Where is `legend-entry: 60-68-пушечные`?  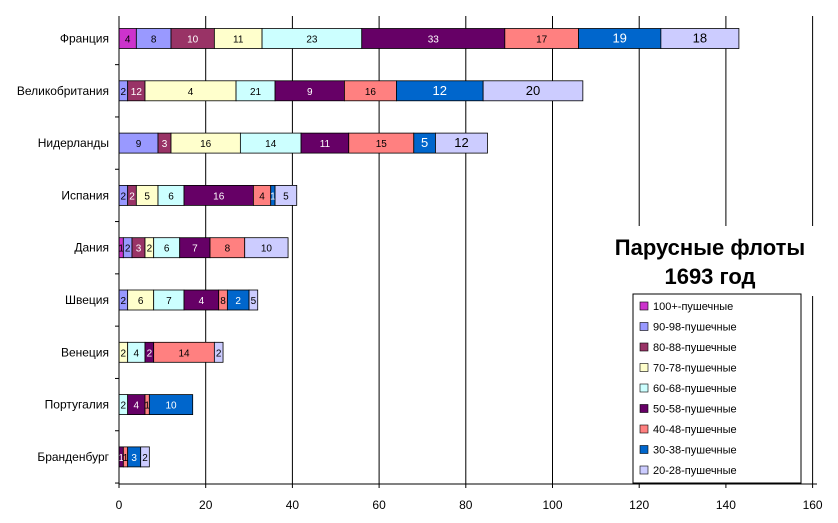 legend-entry: 60-68-пушечные is located at coordinates (695, 389).